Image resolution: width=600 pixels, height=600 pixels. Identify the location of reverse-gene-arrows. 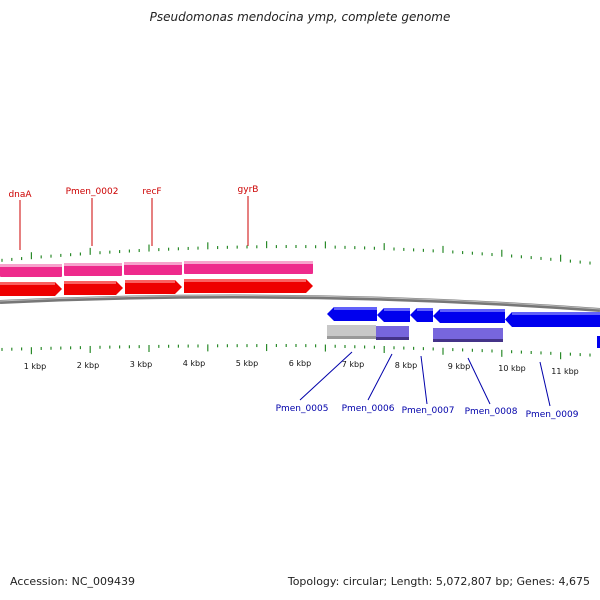
(463, 327).